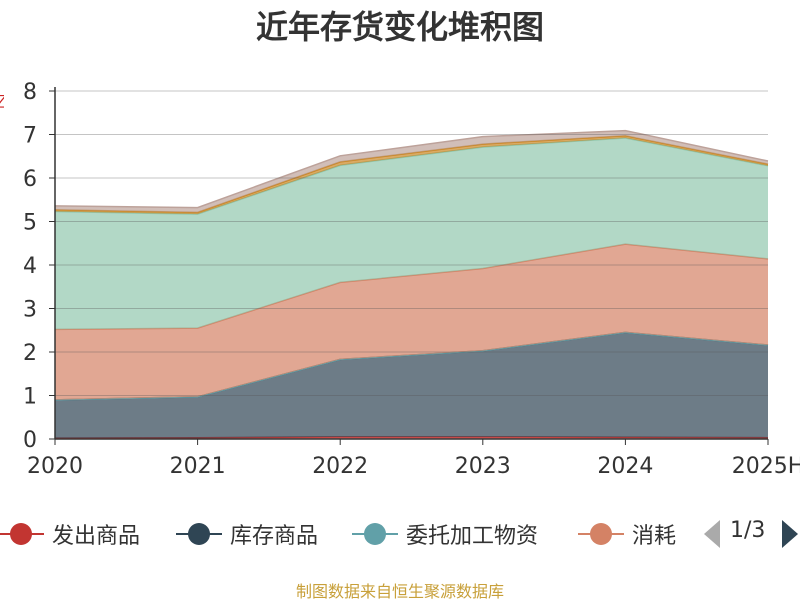 This screenshot has height=602, width=800. I want to click on legend-next-arrow-icon, so click(790, 534).